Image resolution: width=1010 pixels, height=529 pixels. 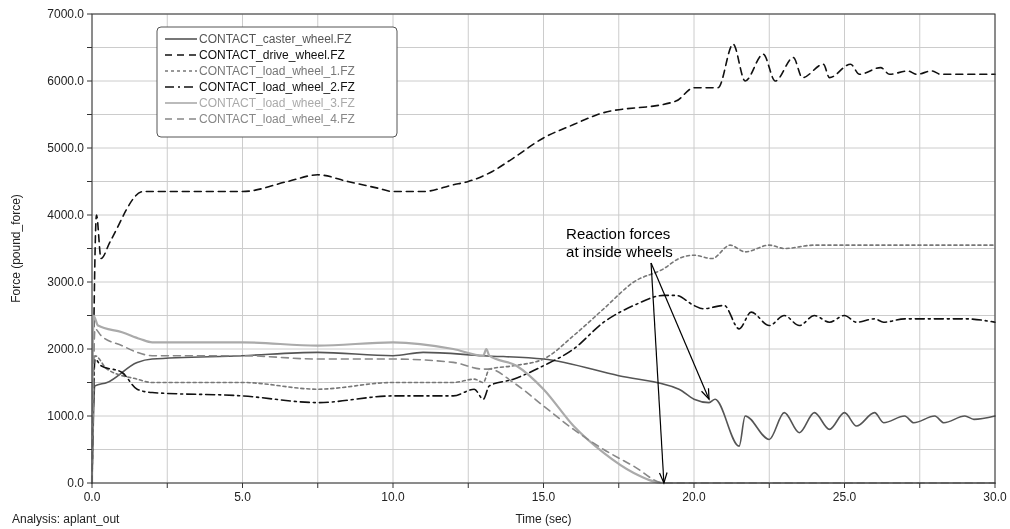 I want to click on y-tick-label: 6000.0, so click(x=66, y=81).